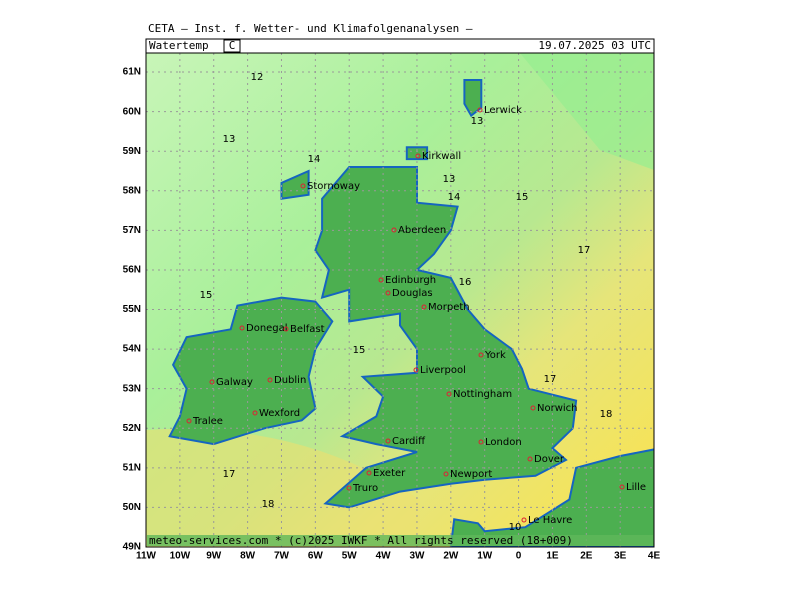 The width and height of the screenshot is (800, 604). Describe the element at coordinates (179, 45) in the screenshot. I see `parameter: Watertemp` at that location.